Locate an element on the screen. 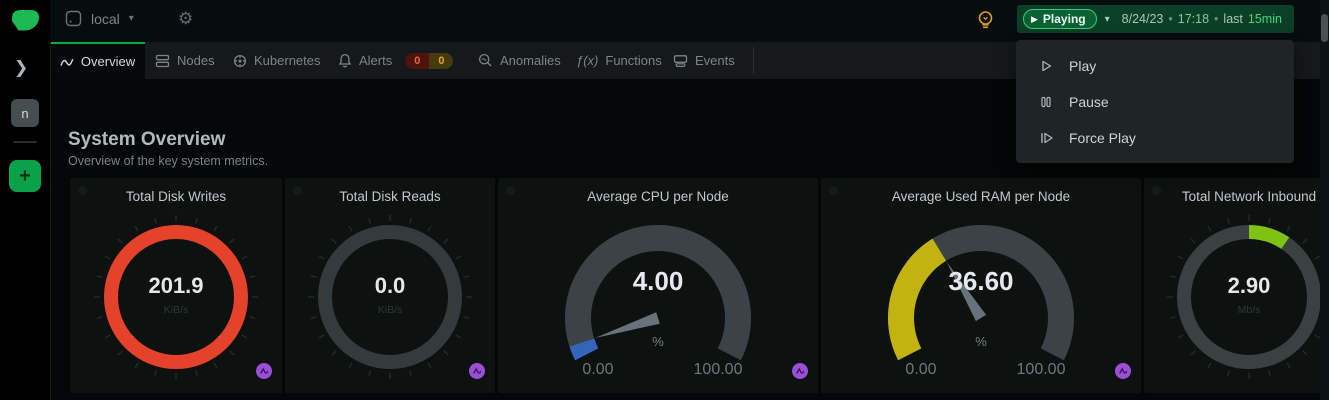 This screenshot has width=1329, height=400. network-inbound-gauge is located at coordinates (1248, 297).